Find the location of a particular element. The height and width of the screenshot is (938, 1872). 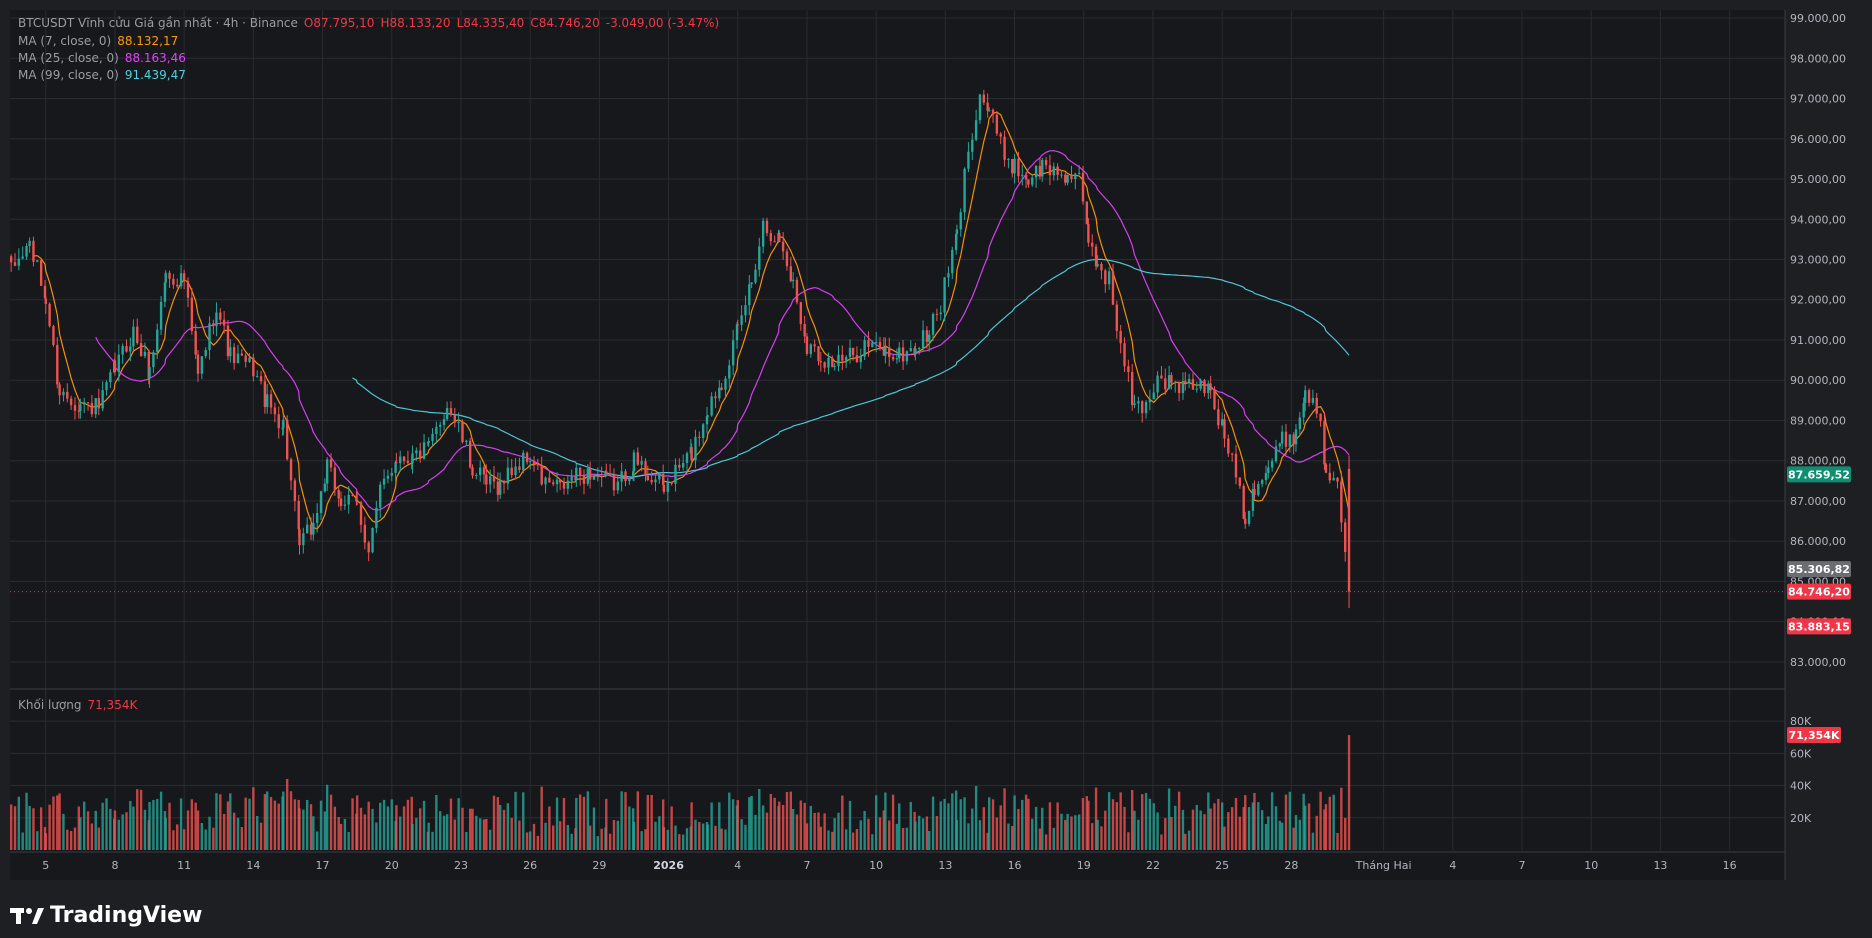

time-tick-label: 14 is located at coordinates (253, 865).